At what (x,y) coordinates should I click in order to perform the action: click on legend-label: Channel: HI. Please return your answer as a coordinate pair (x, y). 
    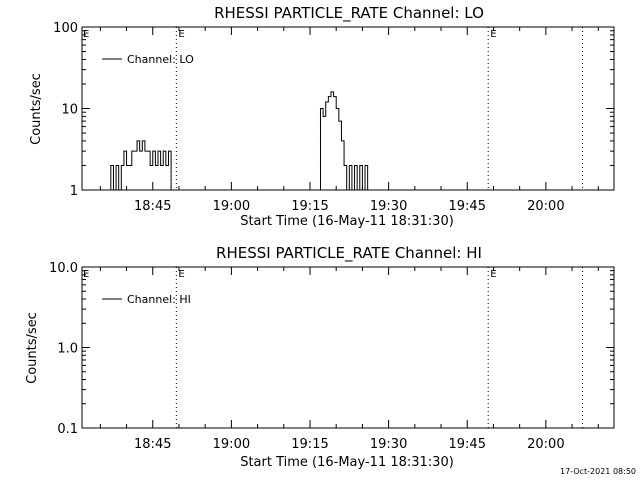
    Looking at the image, I should click on (159, 299).